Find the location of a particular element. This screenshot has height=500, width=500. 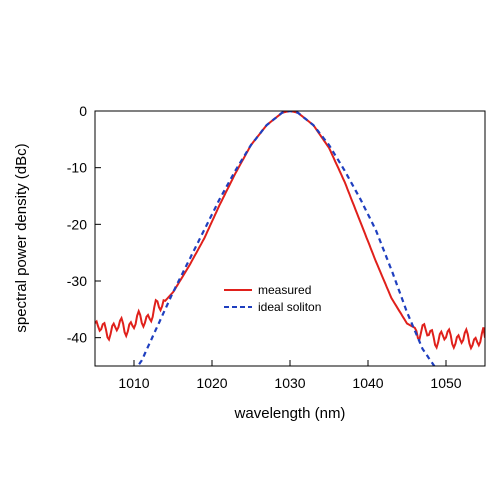

x-tick-label: 1050 is located at coordinates (445, 383).